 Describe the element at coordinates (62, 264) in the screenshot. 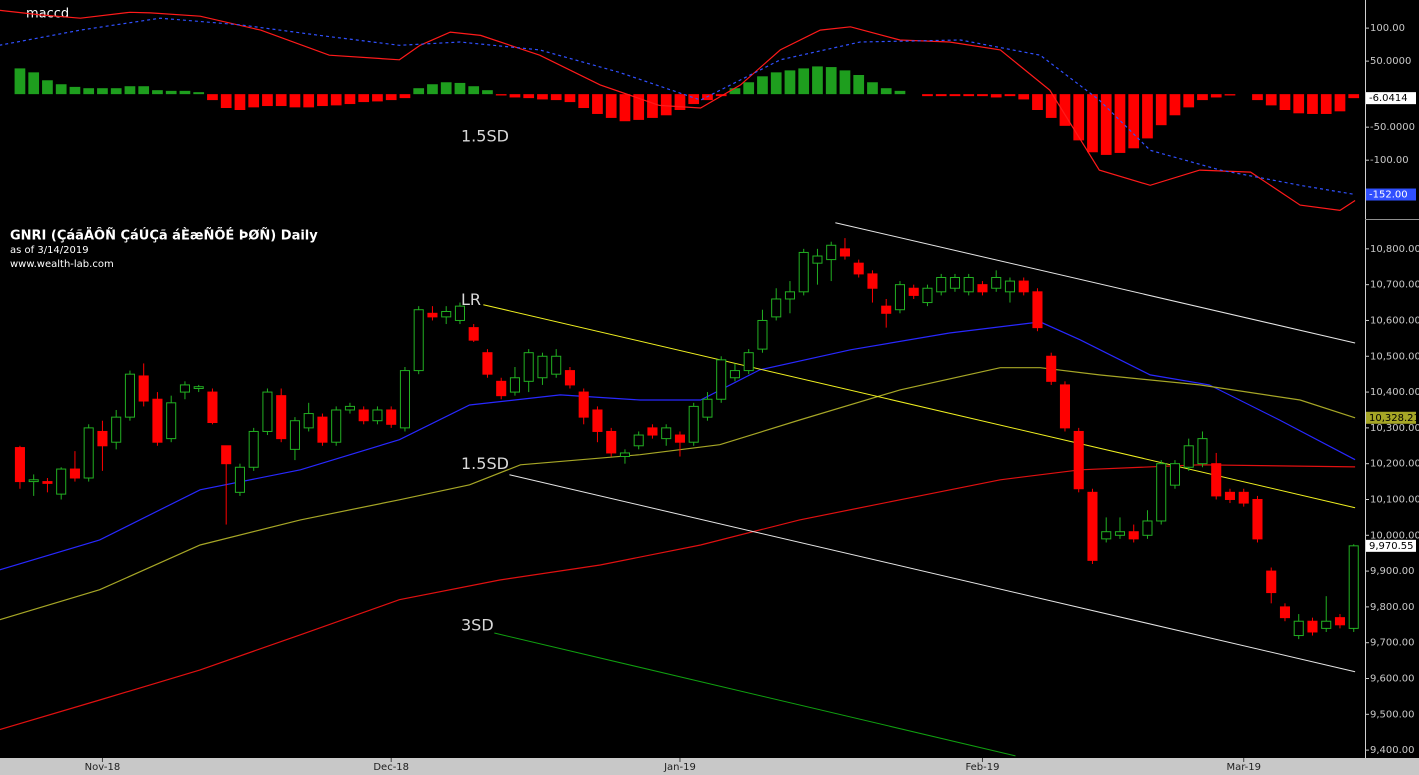

I see `chart-source: www.wealth-lab.com` at that location.